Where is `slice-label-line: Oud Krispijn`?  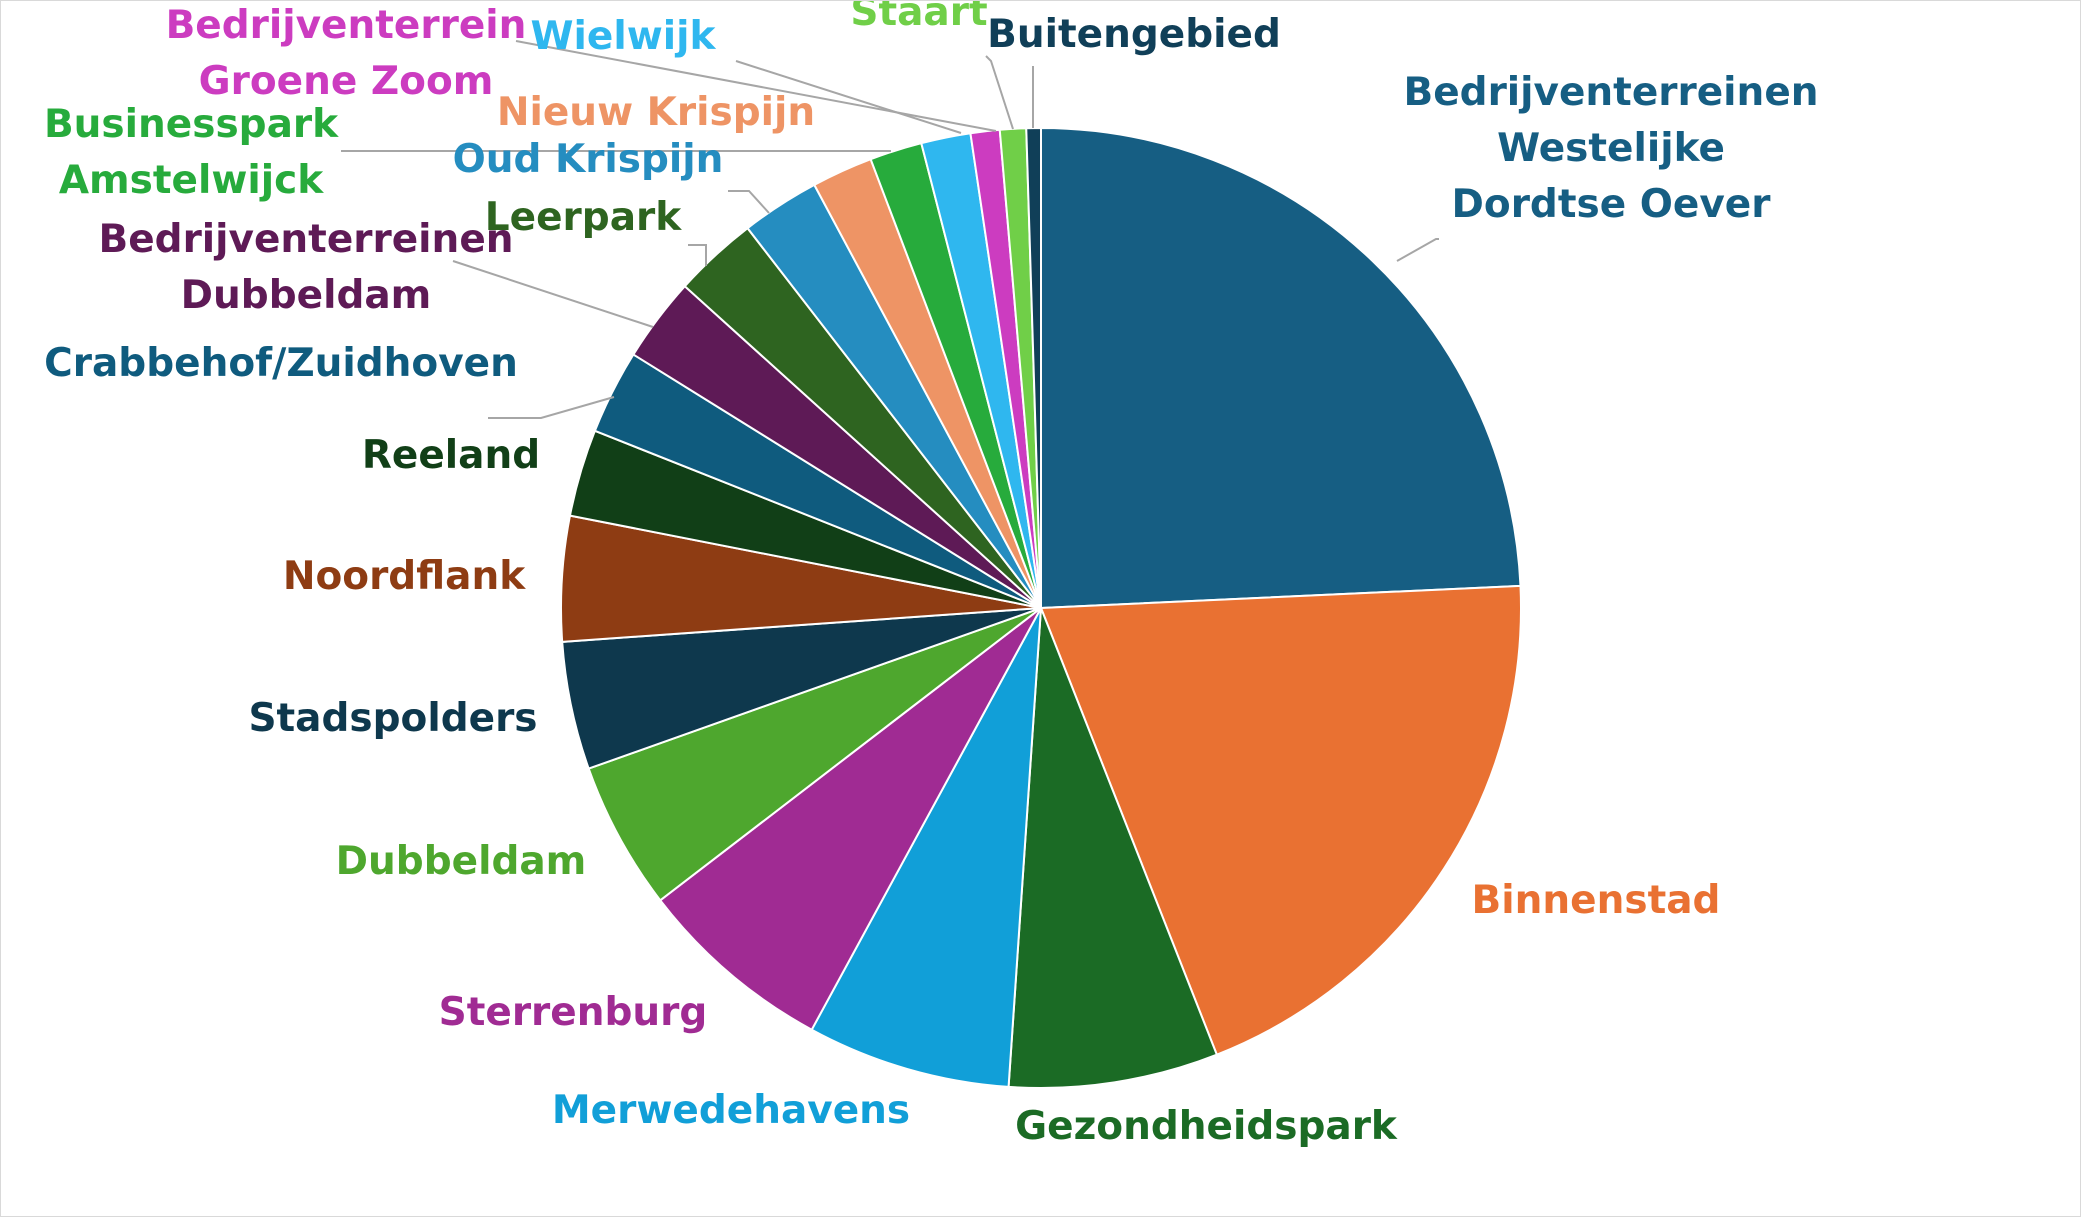 slice-label-line: Oud Krispijn is located at coordinates (588, 159).